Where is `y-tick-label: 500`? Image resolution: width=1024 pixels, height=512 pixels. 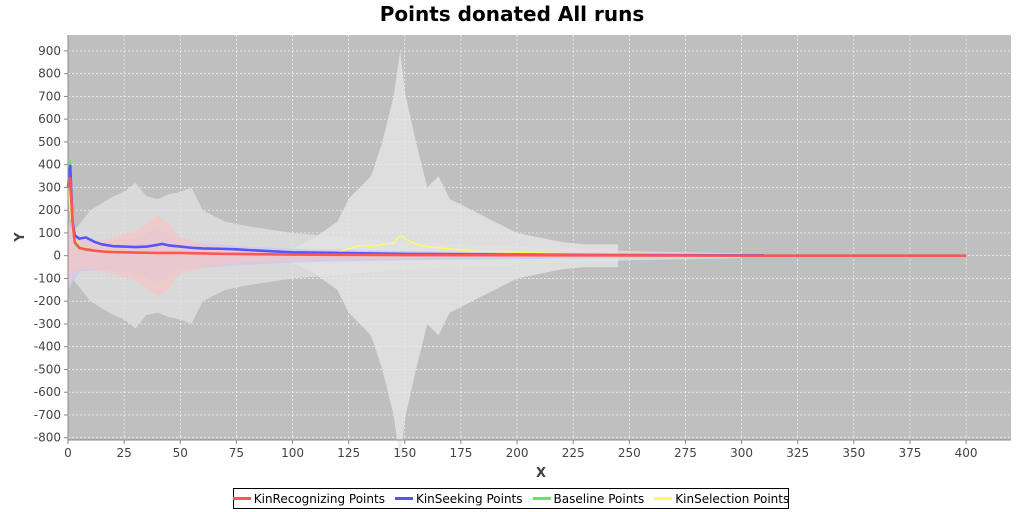 y-tick-label: 500 is located at coordinates (49, 142).